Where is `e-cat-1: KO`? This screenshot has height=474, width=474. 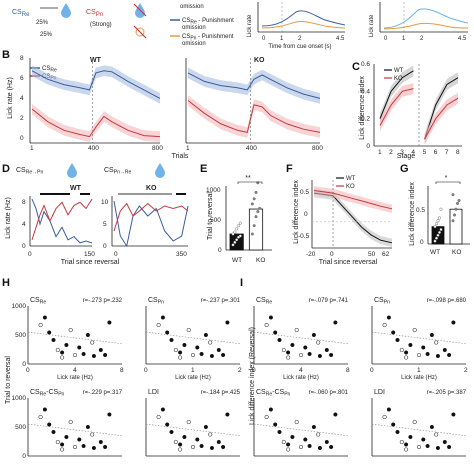
e-cat-1: KO is located at coordinates (260, 260).